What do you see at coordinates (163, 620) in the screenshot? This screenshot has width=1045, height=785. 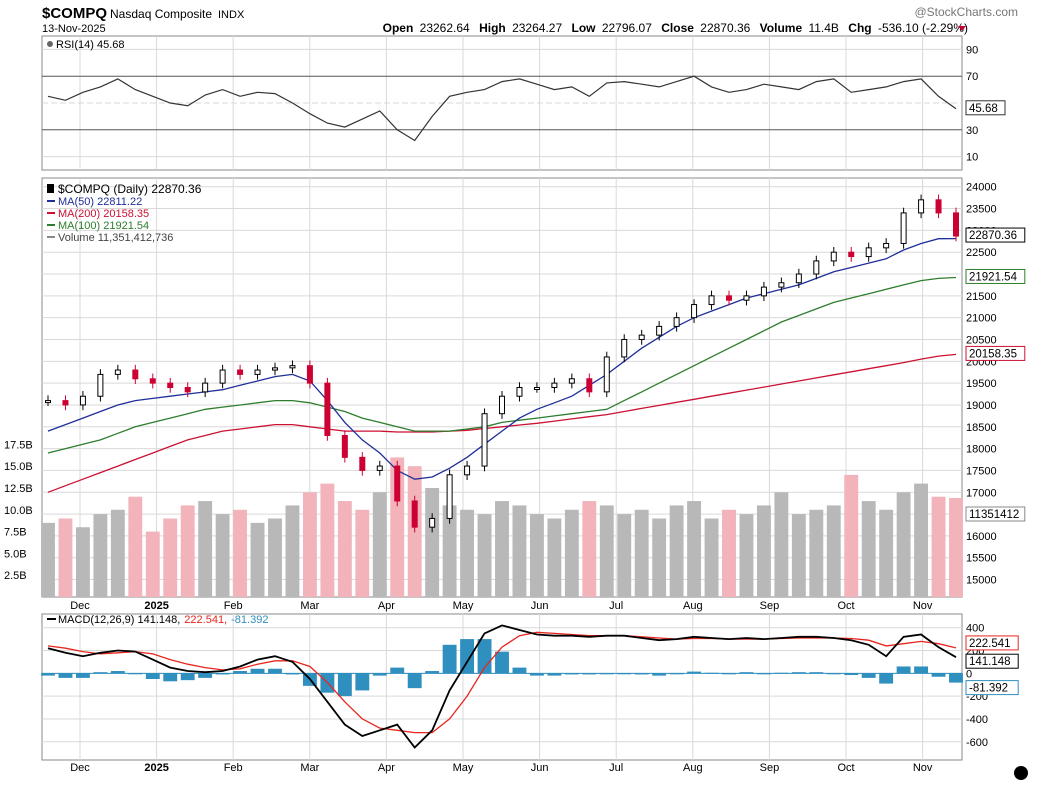 I see `macd-title: MACD(12,26,9) 141.148, 222.541, -81.392` at bounding box center [163, 620].